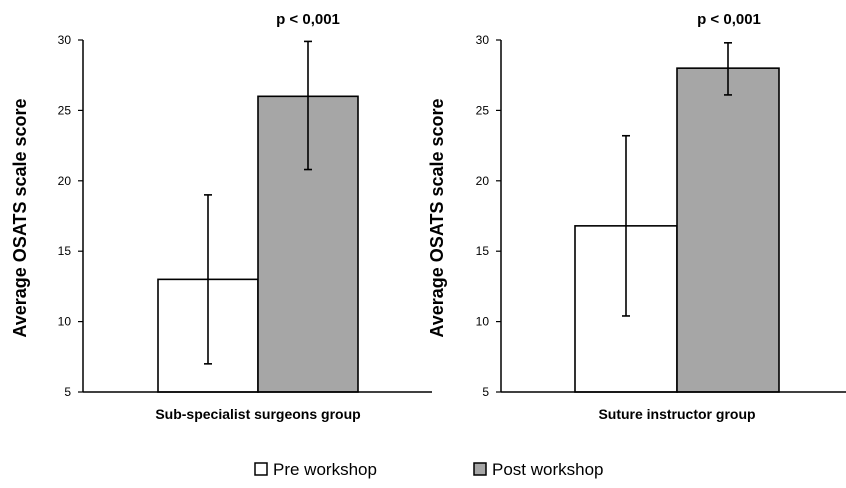 The height and width of the screenshot is (488, 846). I want to click on bar-post-workshop, so click(728, 230).